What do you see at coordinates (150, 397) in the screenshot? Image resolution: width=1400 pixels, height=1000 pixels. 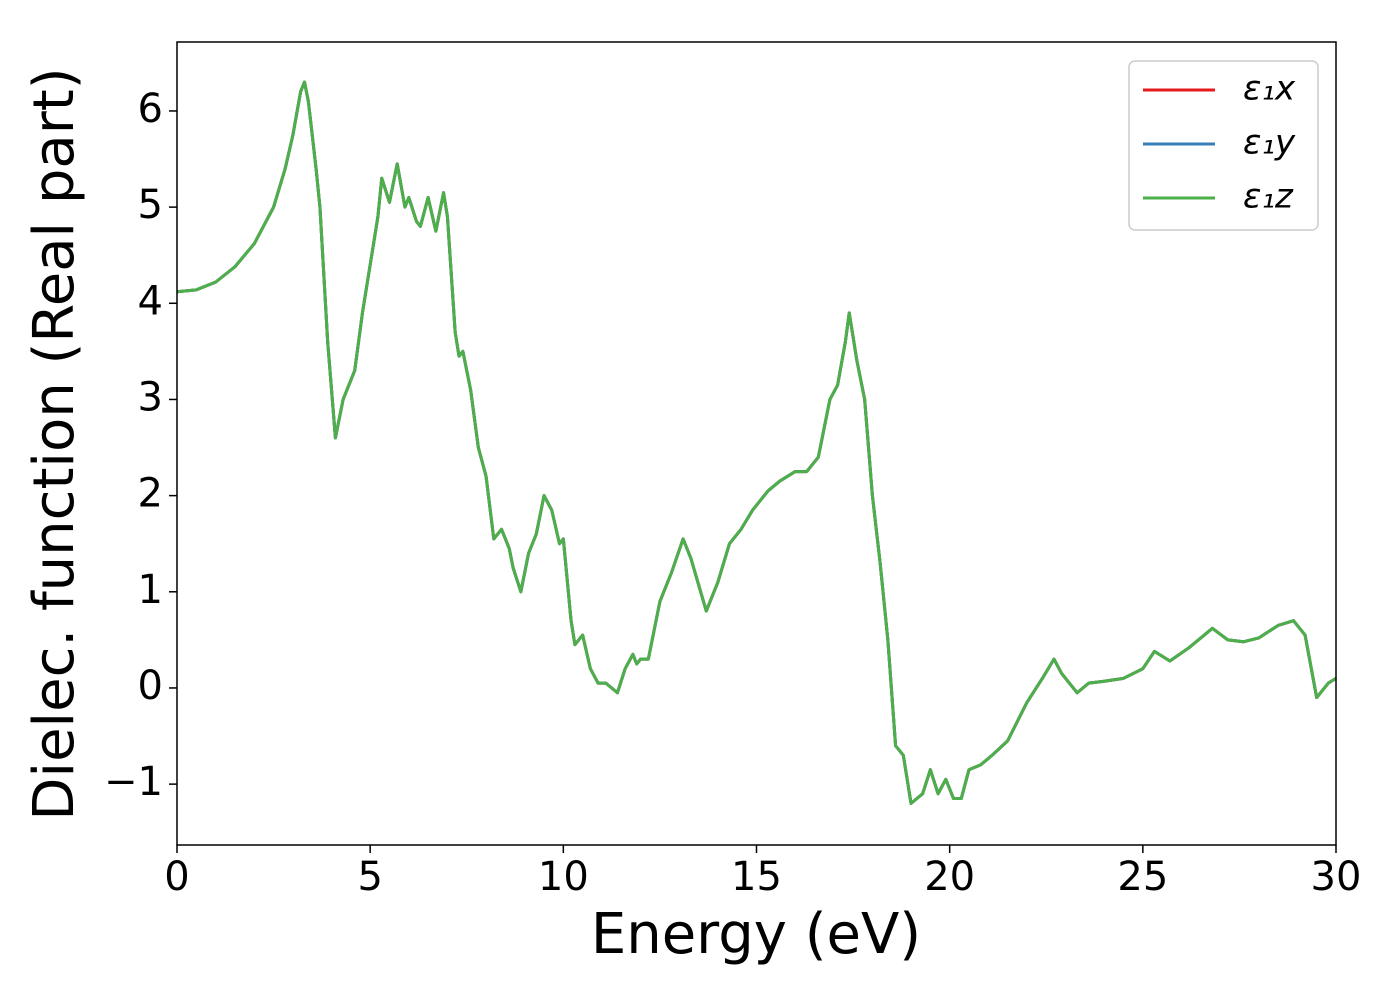 I see `y-tick-label: 3` at bounding box center [150, 397].